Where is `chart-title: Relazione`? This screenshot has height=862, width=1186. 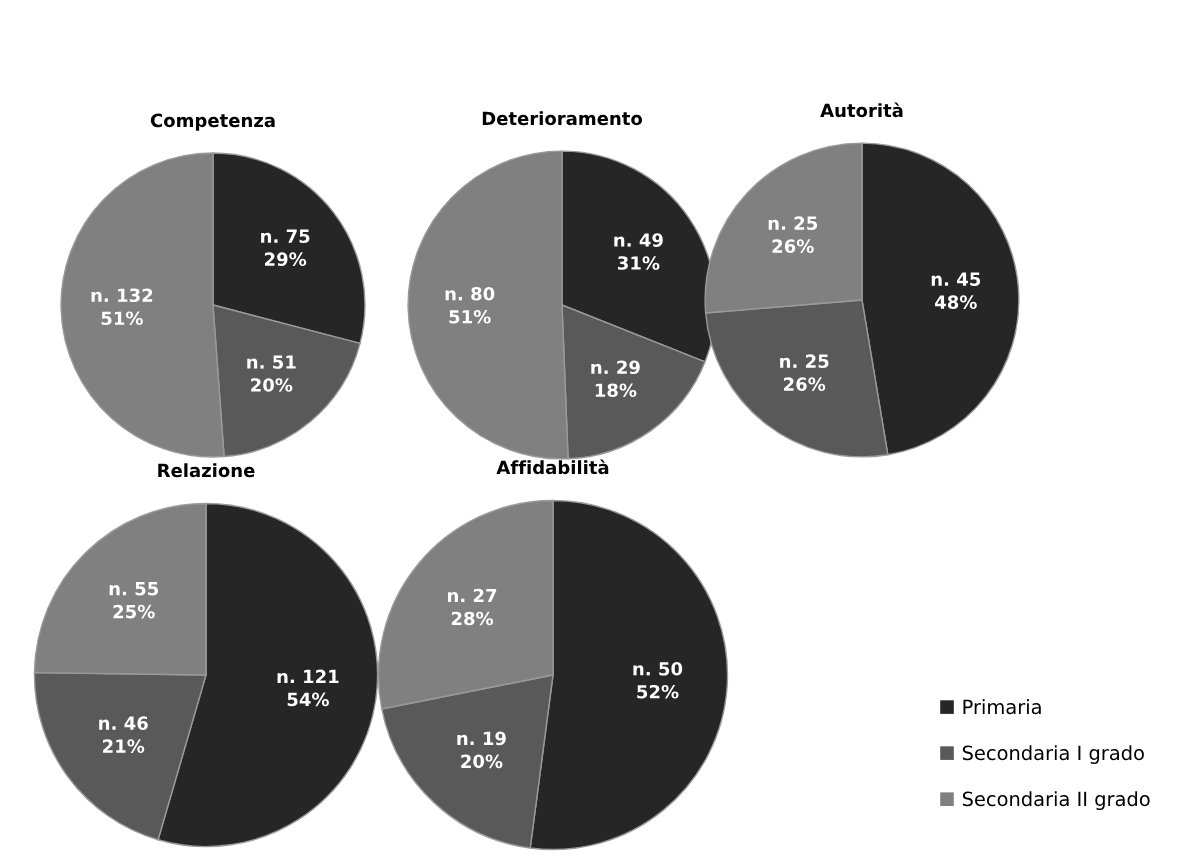
chart-title: Relazione is located at coordinates (206, 470).